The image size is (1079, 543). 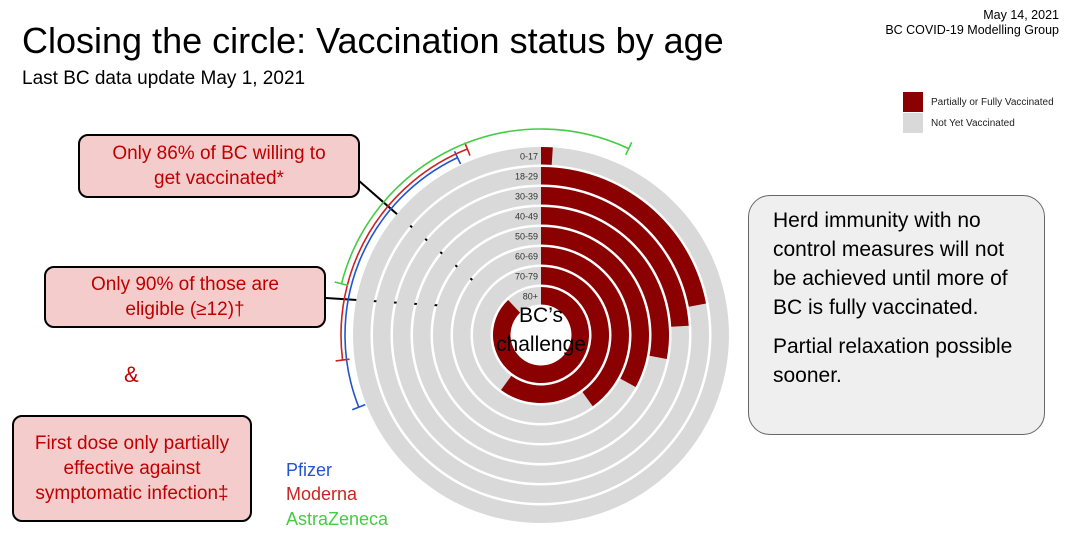 I want to click on legend-label-vaccinated: Partially or Fully Vaccinated, so click(x=992, y=102).